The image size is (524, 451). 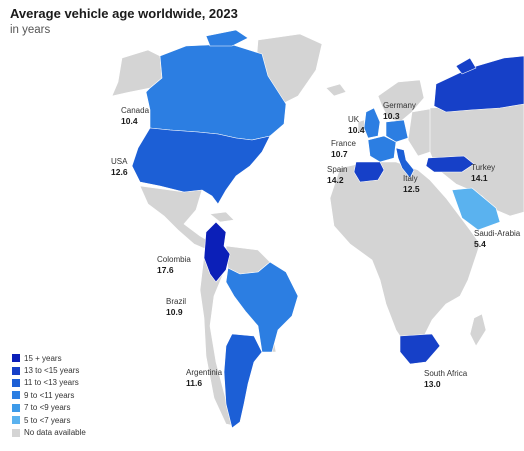 I want to click on map-title: Average vehicle age worldwide, 2023, so click(x=124, y=13).